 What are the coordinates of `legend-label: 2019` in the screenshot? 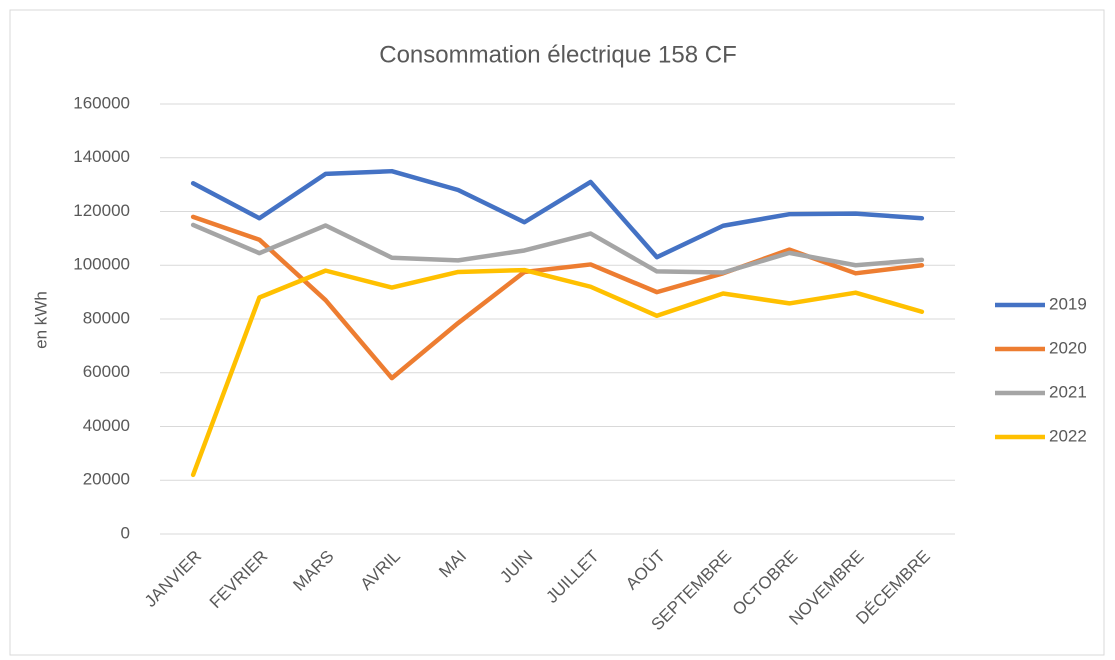 It's located at (1068, 303).